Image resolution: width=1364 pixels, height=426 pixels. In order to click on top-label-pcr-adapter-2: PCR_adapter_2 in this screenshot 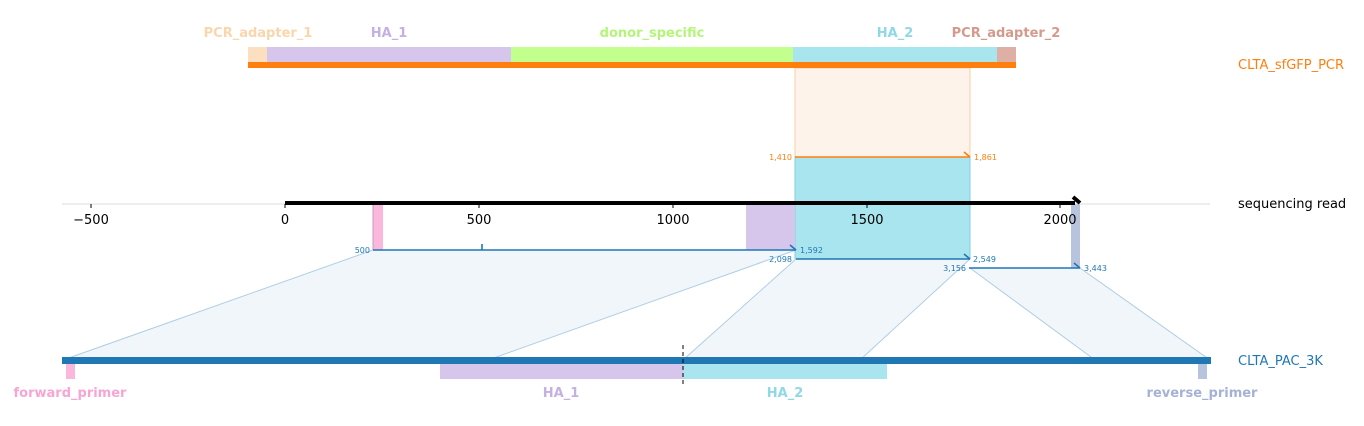, I will do `click(1006, 33)`.